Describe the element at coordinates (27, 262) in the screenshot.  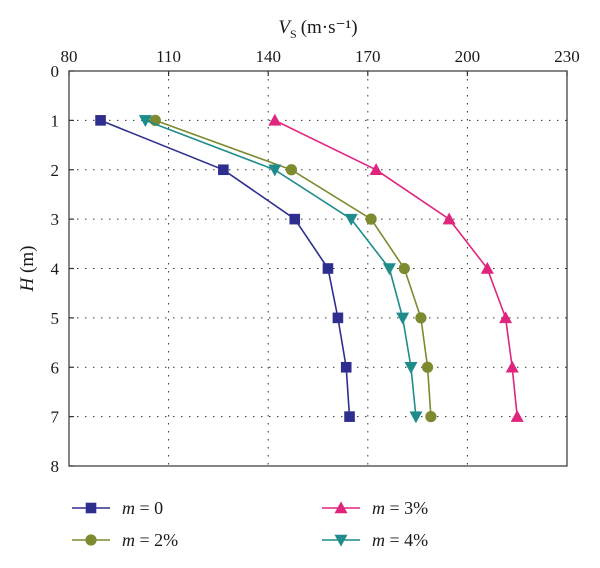
I see `y-axis-unit: (m)` at that location.